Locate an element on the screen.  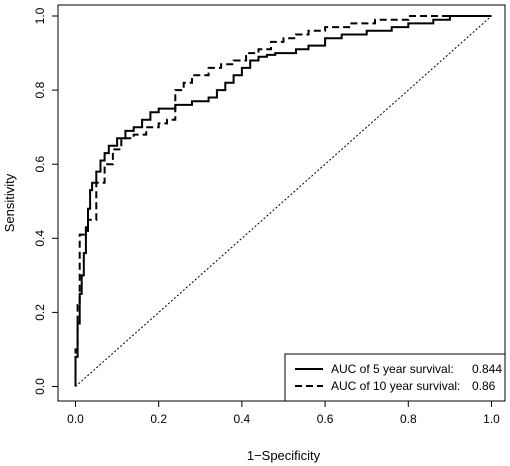
x-tick-label: 0.4 is located at coordinates (242, 419).